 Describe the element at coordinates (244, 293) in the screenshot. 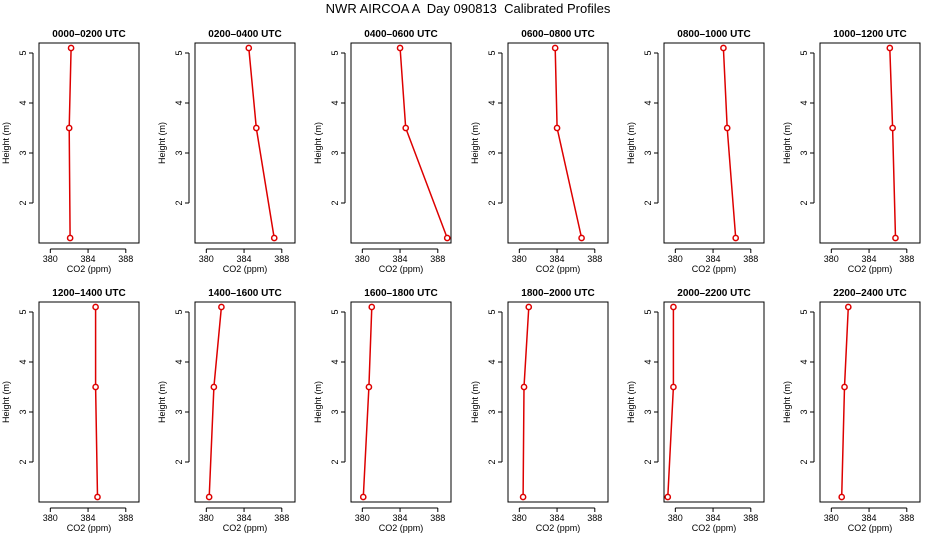

I see `panel-title: 1400–1600 UTC` at that location.